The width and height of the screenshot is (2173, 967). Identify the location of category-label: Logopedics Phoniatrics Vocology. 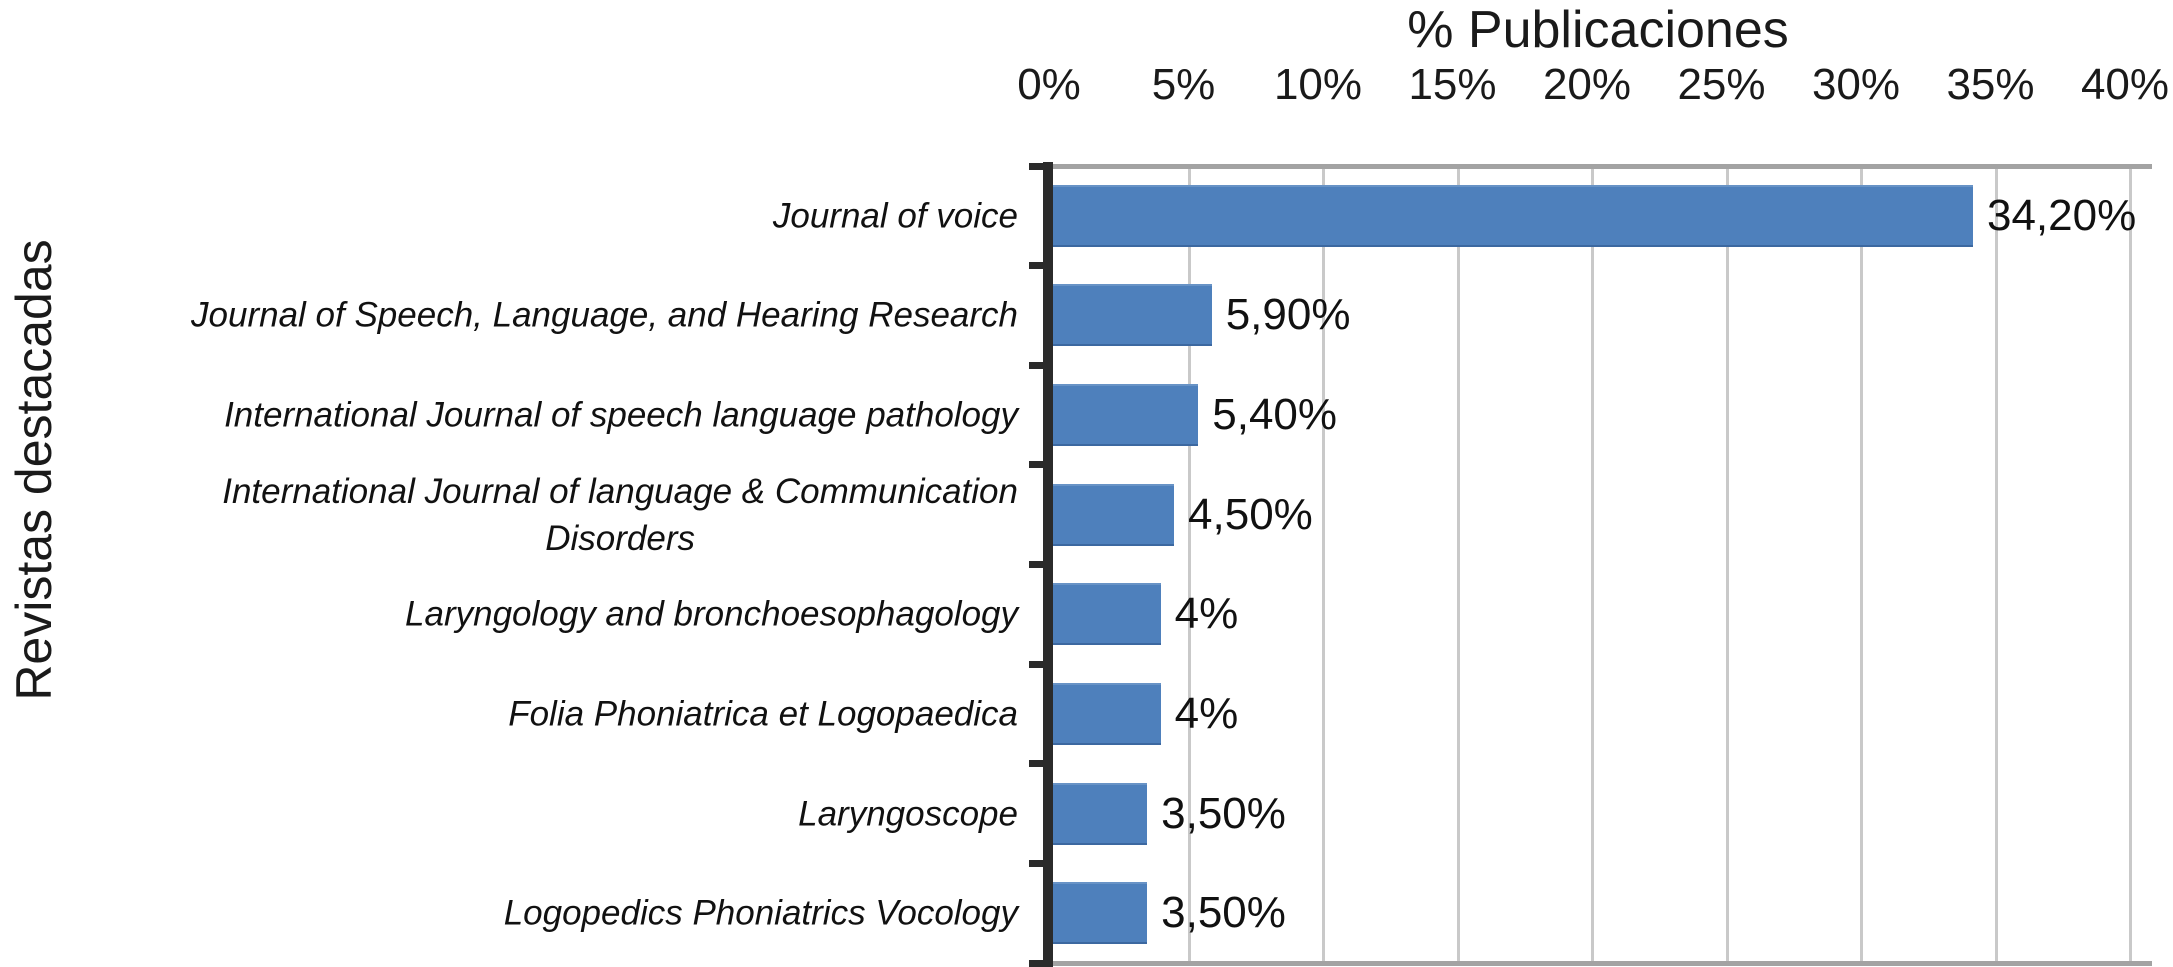
(509, 913).